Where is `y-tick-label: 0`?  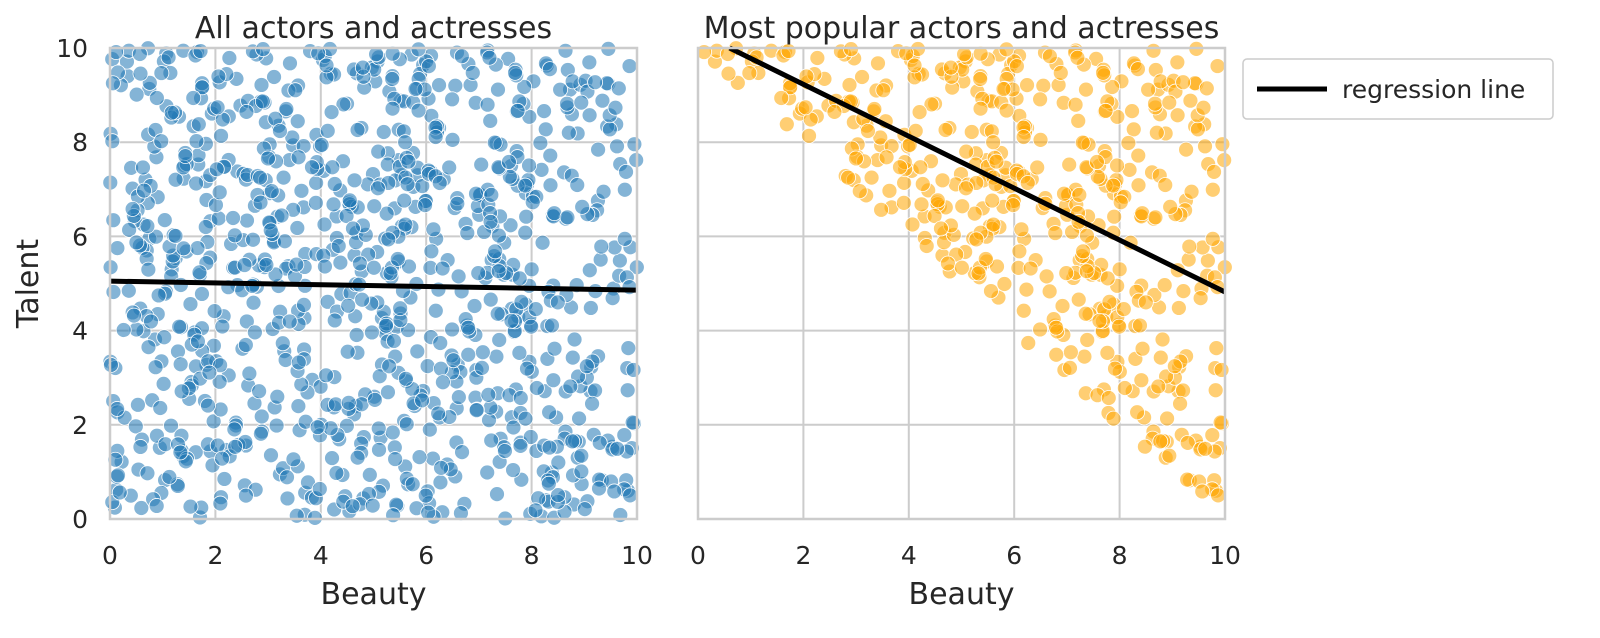 y-tick-label: 0 is located at coordinates (80, 519).